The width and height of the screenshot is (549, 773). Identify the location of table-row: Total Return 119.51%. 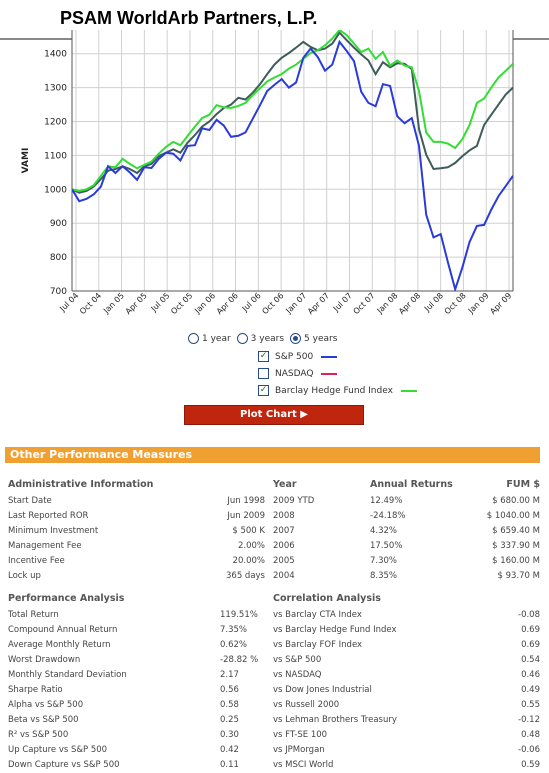
(138, 615).